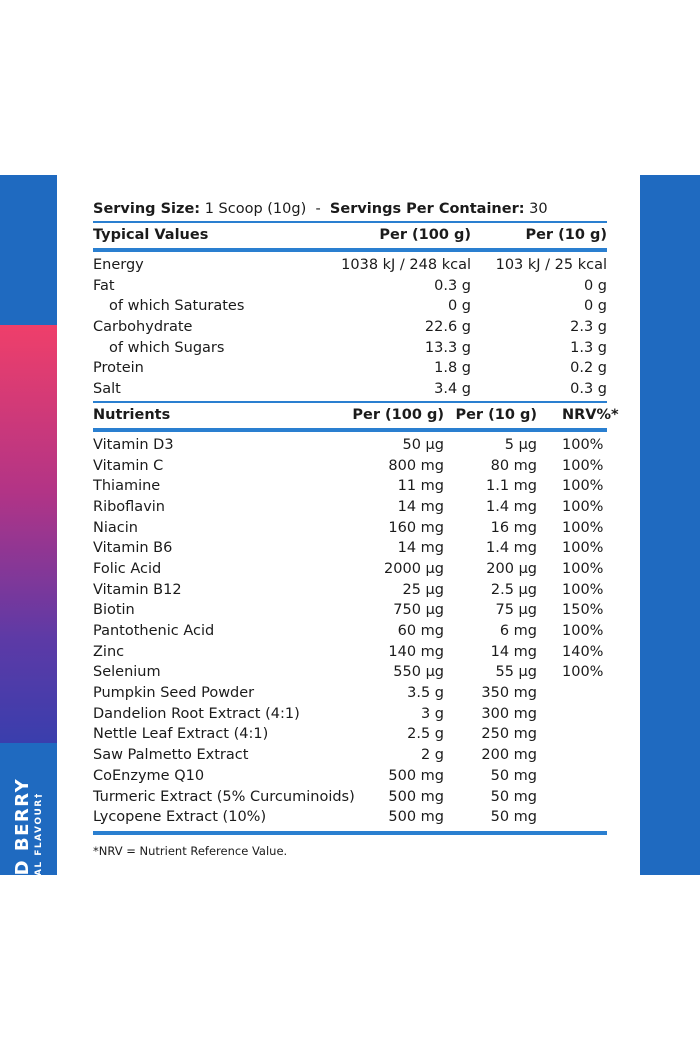 The height and width of the screenshot is (1050, 700). I want to click on nutrient-name: Nettle Leaf Extract (4:1), so click(181, 734).